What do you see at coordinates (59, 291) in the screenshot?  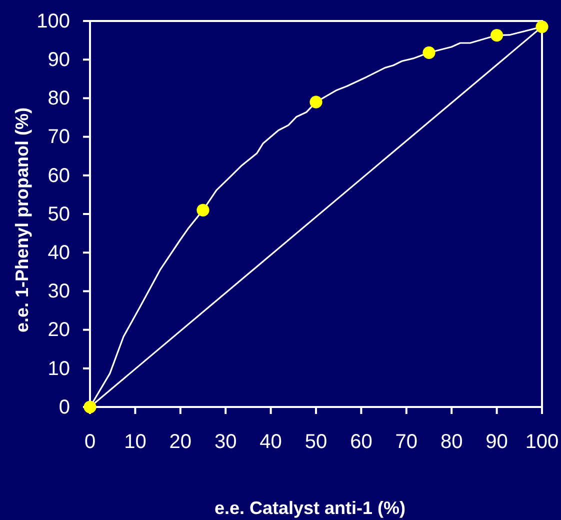 I see `y-tick-label: 30` at bounding box center [59, 291].